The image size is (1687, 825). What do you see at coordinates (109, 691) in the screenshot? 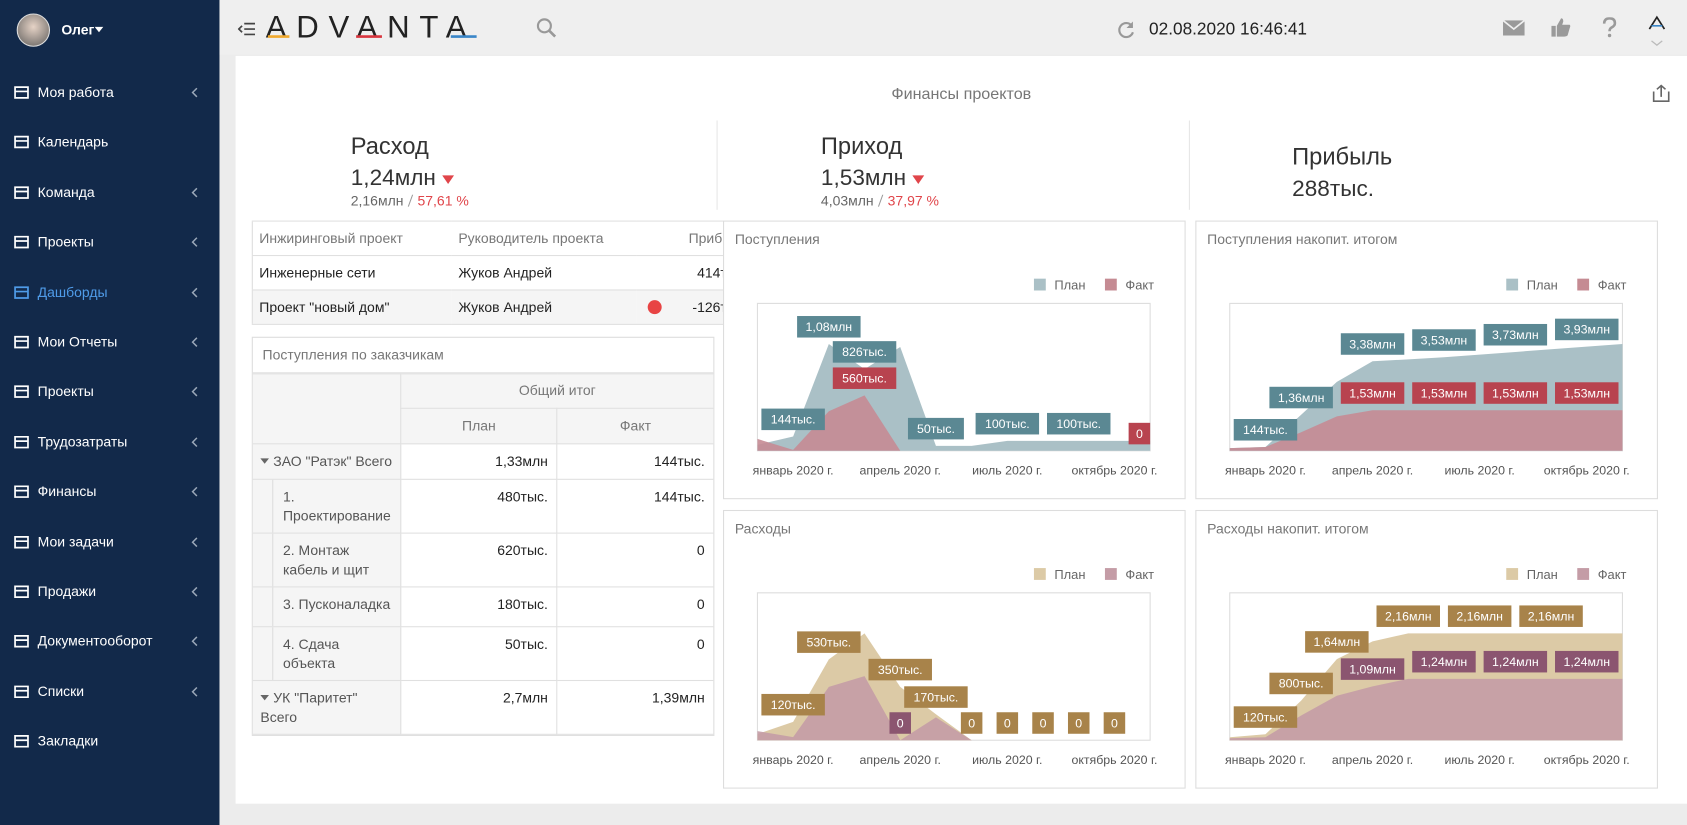
I see `menu-item: Списки` at bounding box center [109, 691].